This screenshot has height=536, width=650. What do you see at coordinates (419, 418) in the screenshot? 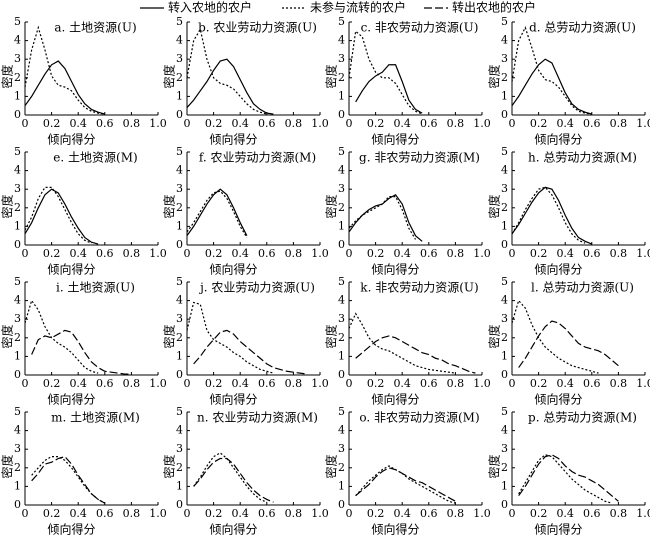
I see `panel-title: o. 非农劳动力资源(M)` at bounding box center [419, 418].